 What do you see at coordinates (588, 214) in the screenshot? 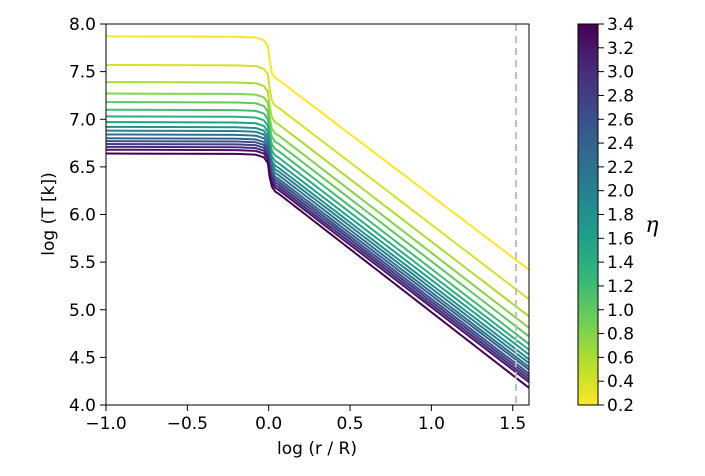
I see `colorbar` at bounding box center [588, 214].